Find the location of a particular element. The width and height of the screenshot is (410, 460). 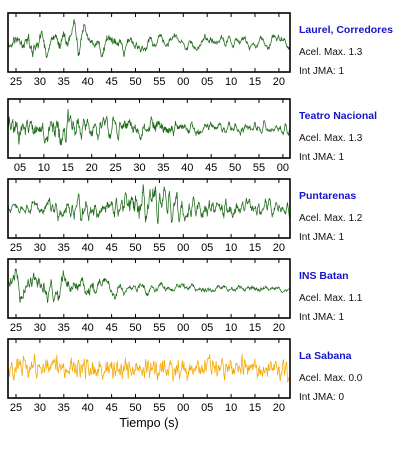

tick-label-3-3: 40 is located at coordinates (88, 328).